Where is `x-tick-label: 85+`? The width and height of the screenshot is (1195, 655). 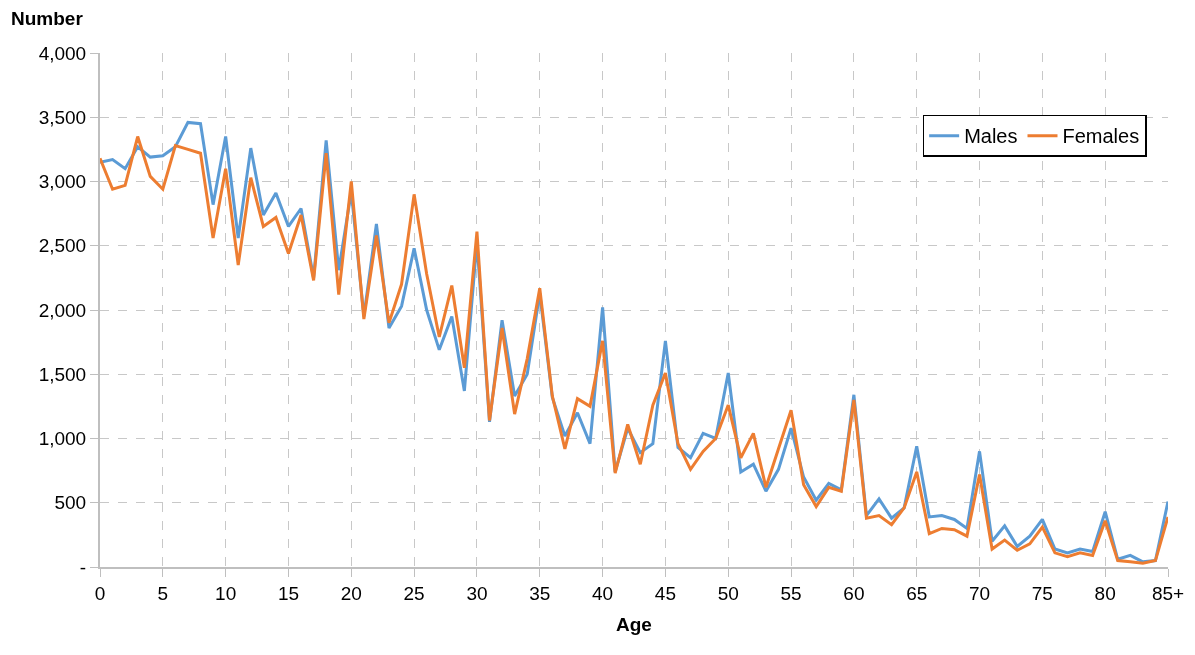 x-tick-label: 85+ is located at coordinates (1168, 593).